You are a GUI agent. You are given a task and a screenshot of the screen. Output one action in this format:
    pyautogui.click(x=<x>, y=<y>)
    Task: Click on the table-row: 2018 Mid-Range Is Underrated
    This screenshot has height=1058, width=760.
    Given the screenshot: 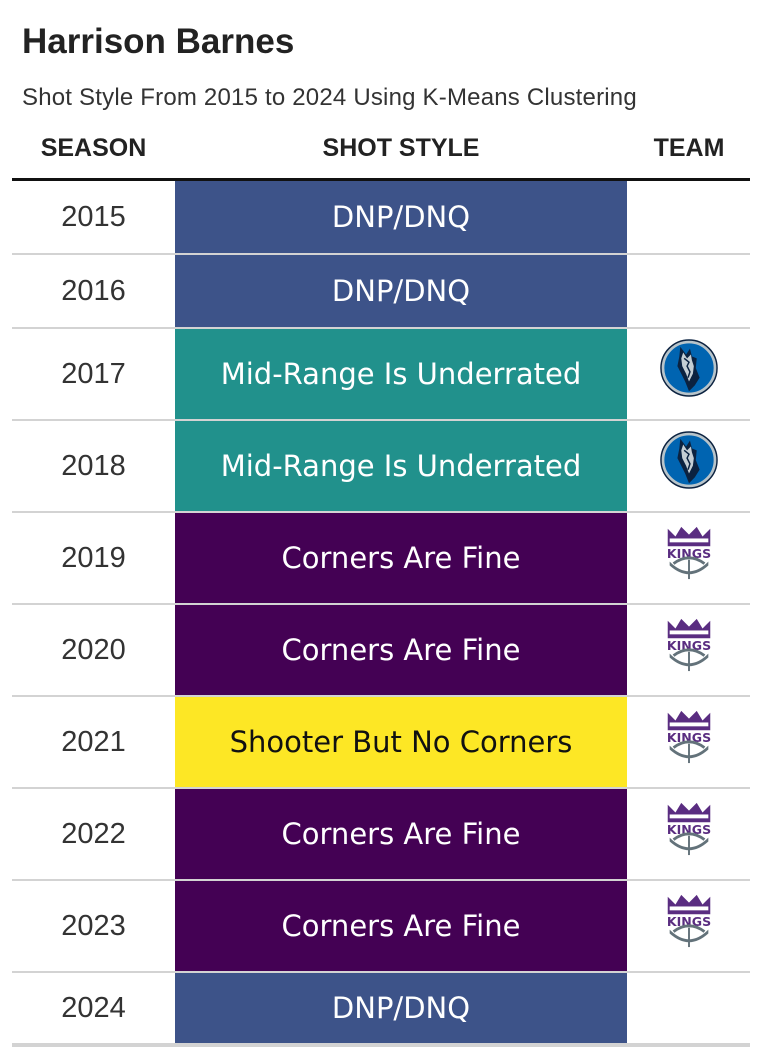 What is the action you would take?
    pyautogui.click(x=381, y=467)
    